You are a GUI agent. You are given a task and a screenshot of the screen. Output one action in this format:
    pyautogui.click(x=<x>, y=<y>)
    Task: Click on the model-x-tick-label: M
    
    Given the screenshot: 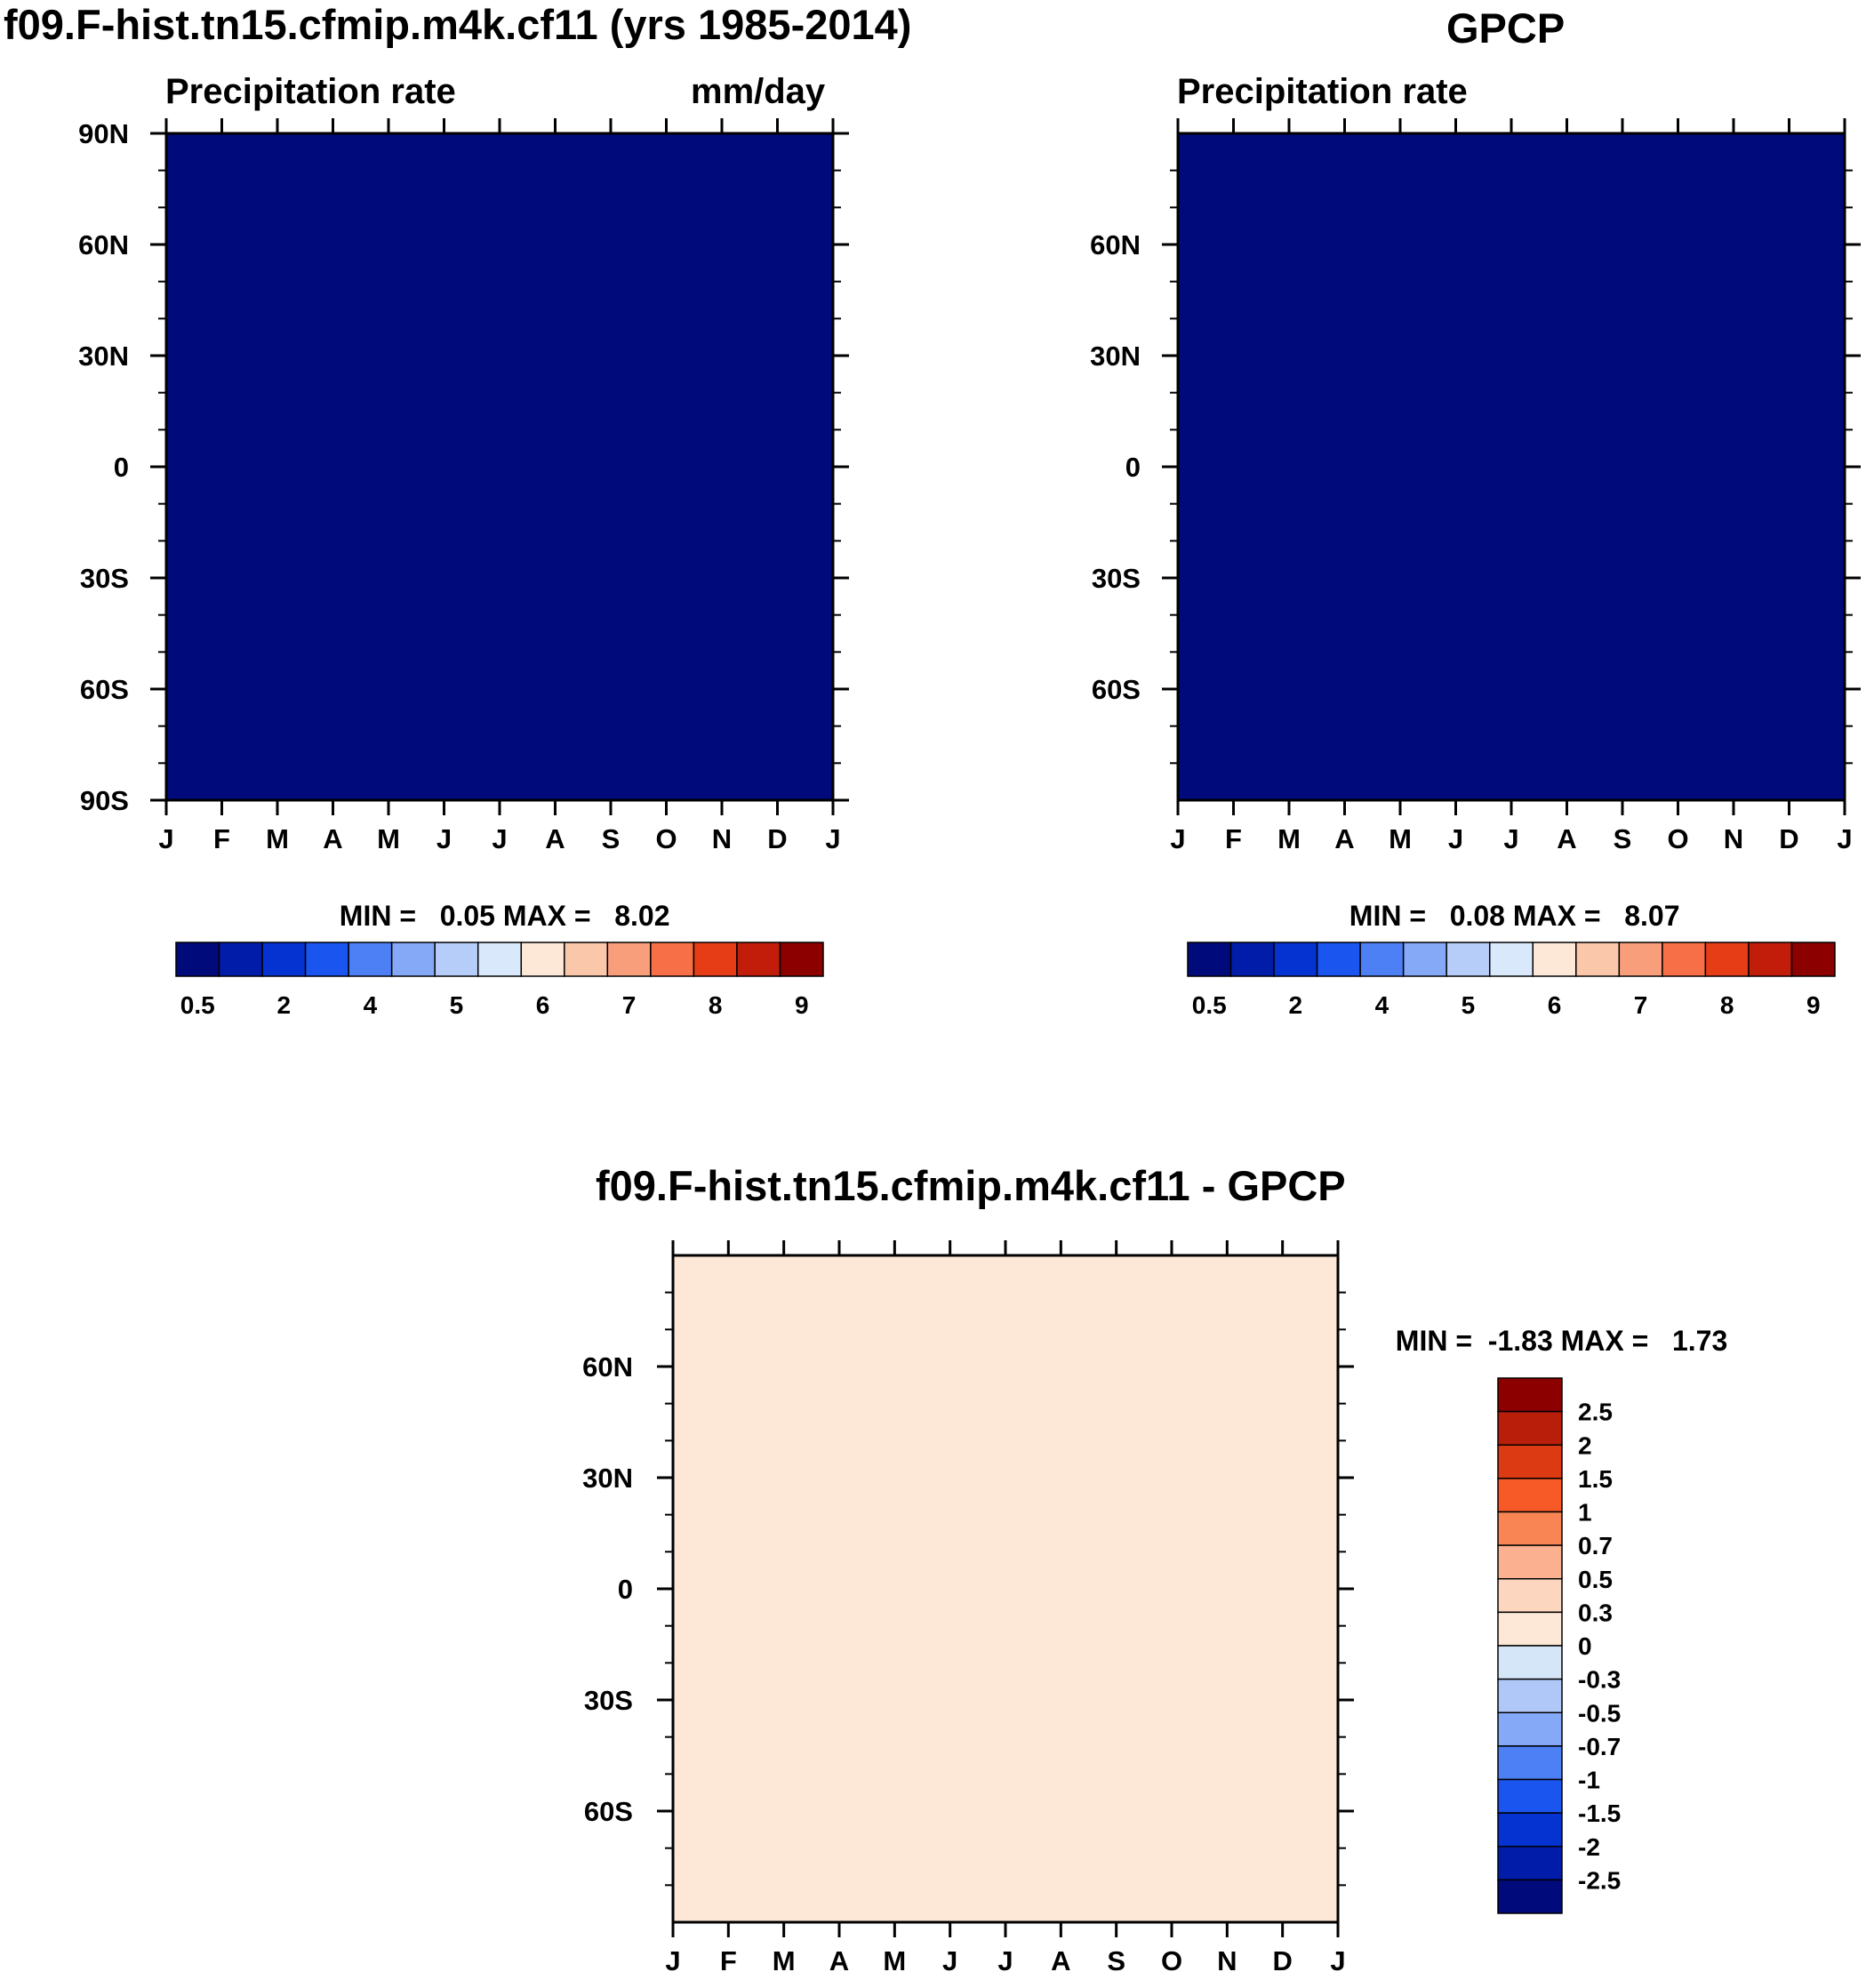 What is the action you would take?
    pyautogui.click(x=388, y=838)
    